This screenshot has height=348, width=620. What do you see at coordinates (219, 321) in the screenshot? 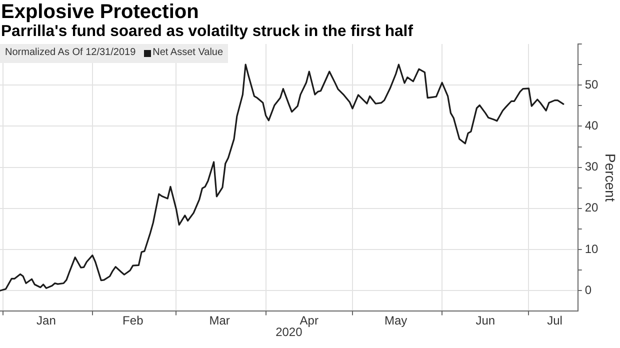
I see `x-tick-label: Mar` at bounding box center [219, 321].